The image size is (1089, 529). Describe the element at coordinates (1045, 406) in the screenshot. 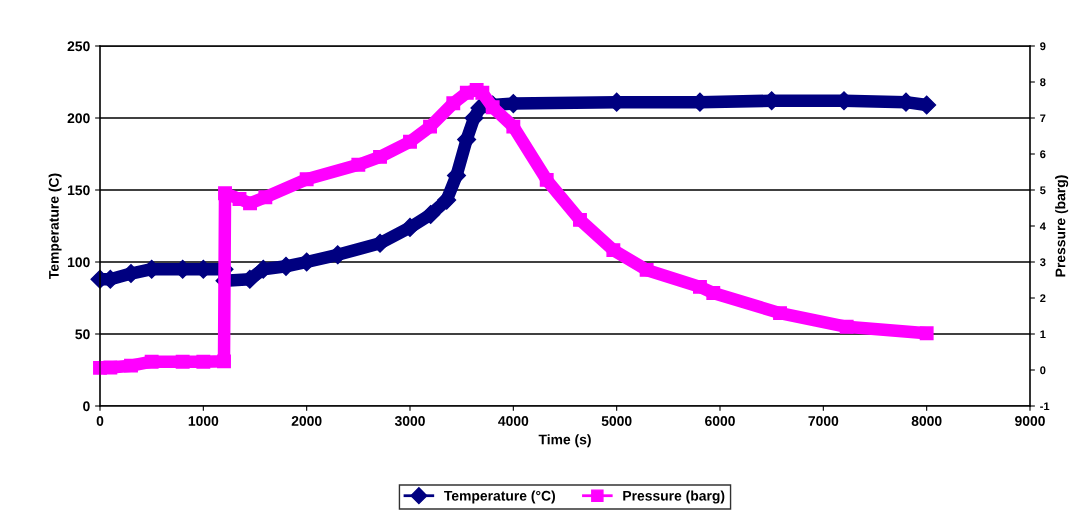

I see `y2-tick-label: -1` at that location.